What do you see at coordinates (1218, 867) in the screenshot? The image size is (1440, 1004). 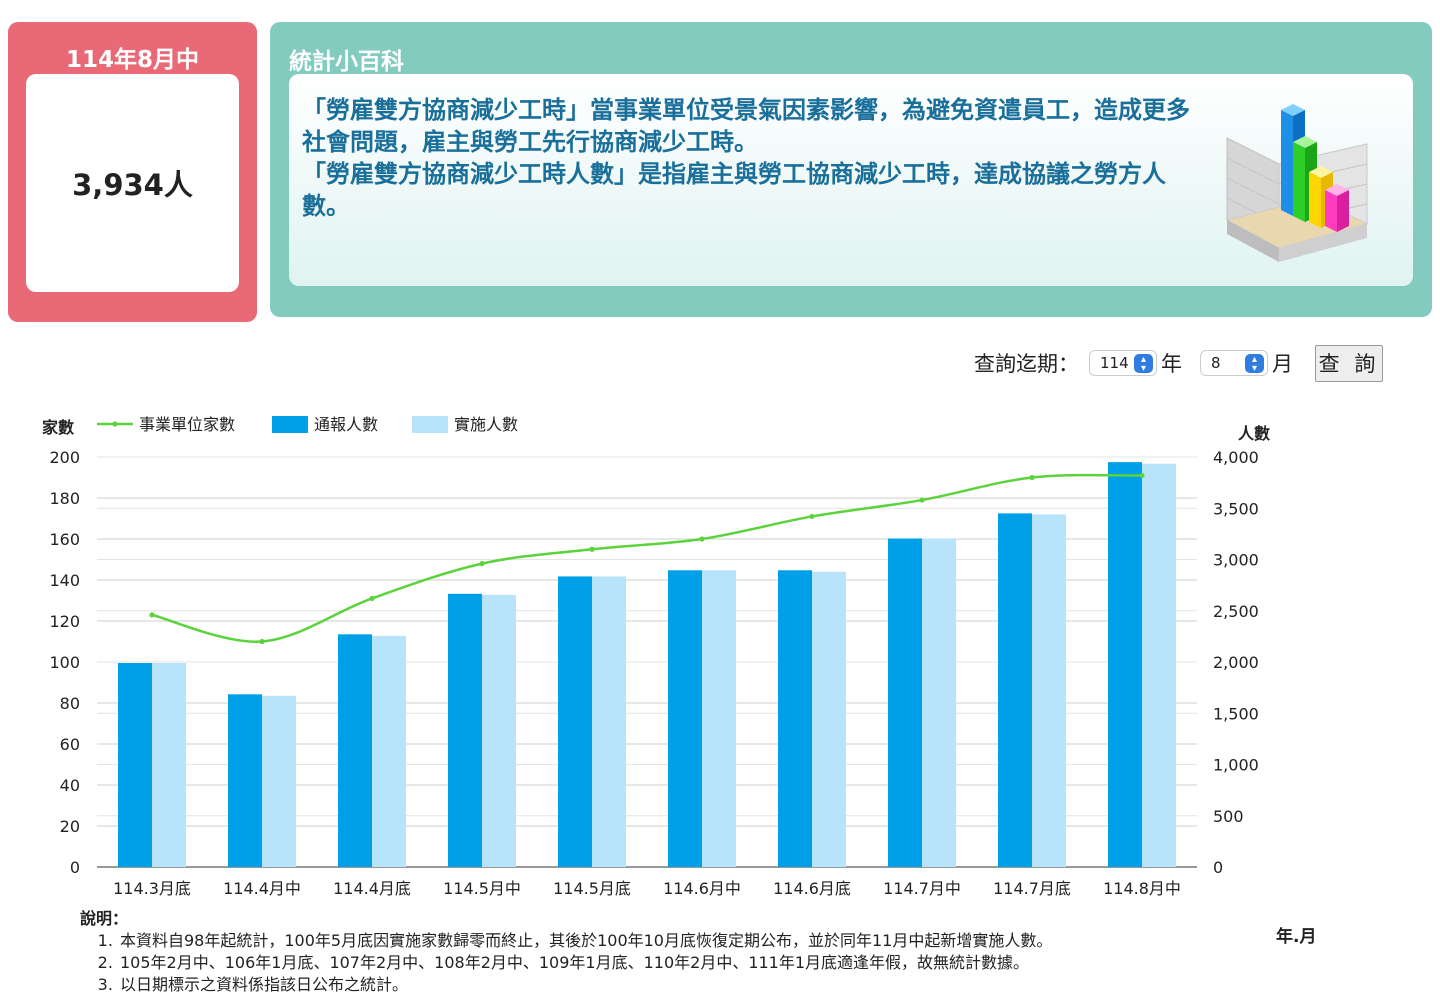 I see `right-tick-label: 0` at bounding box center [1218, 867].